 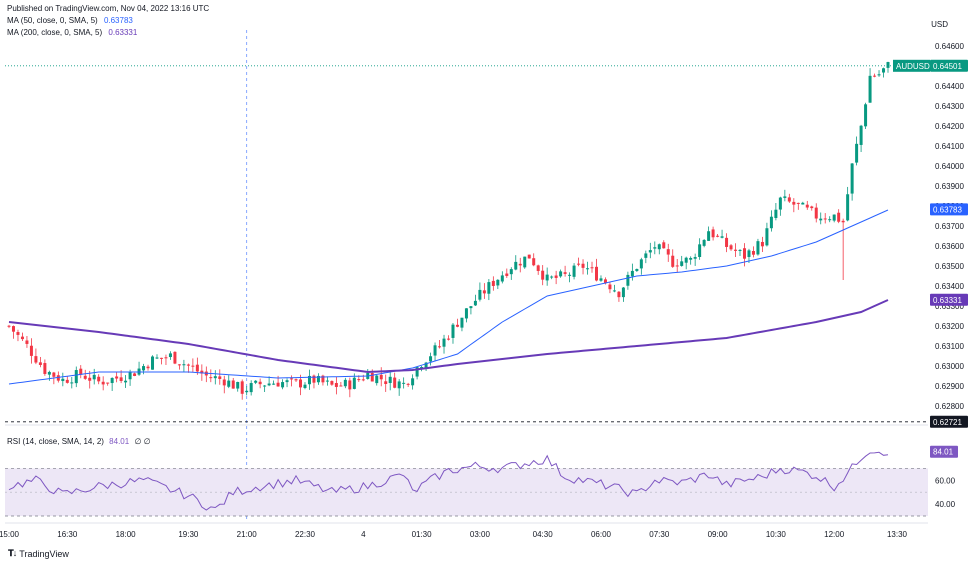 I want to click on price-tick-label: 0.63600, so click(x=949, y=246).